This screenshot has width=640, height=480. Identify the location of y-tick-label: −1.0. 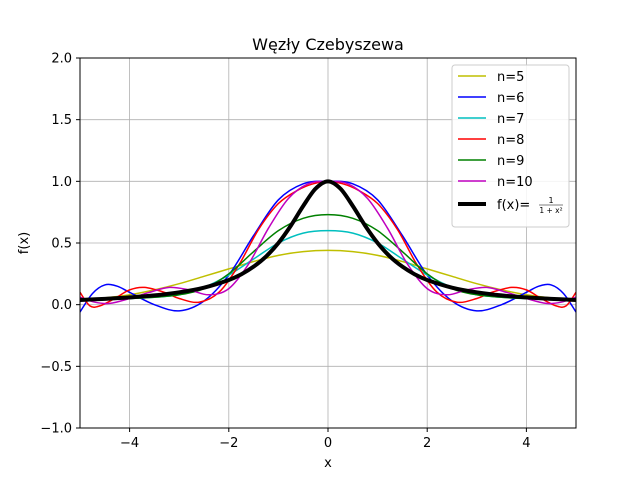
(56, 429).